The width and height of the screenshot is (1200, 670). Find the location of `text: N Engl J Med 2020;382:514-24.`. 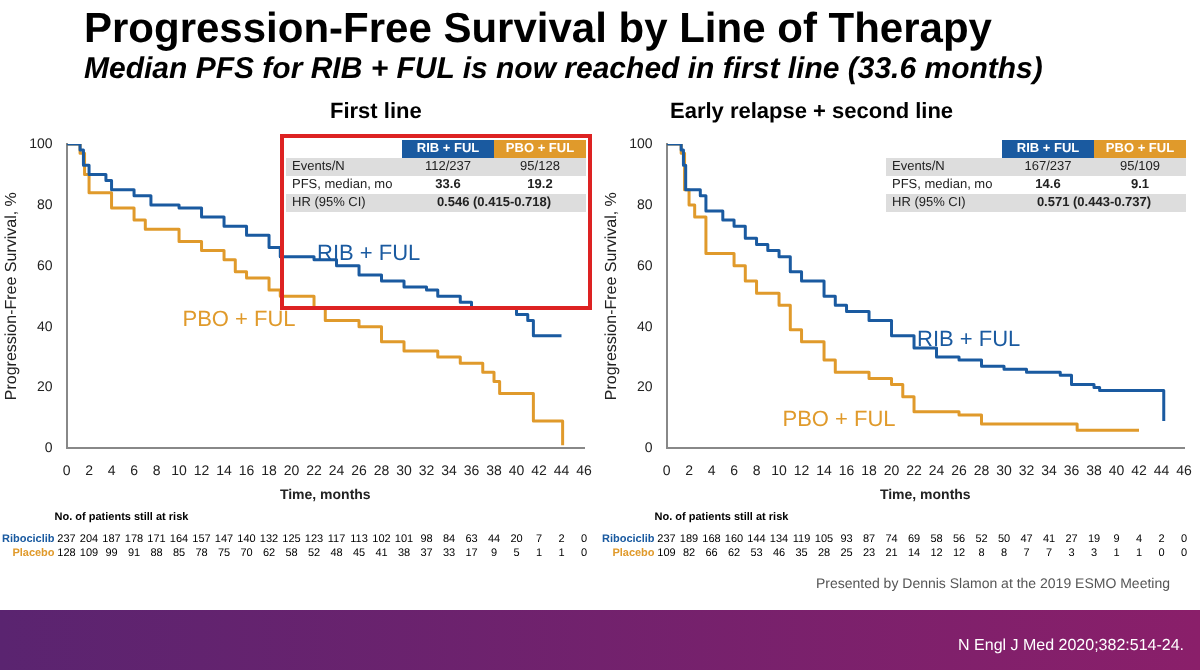

text: N Engl J Med 2020;382:514-24. is located at coordinates (1071, 645).